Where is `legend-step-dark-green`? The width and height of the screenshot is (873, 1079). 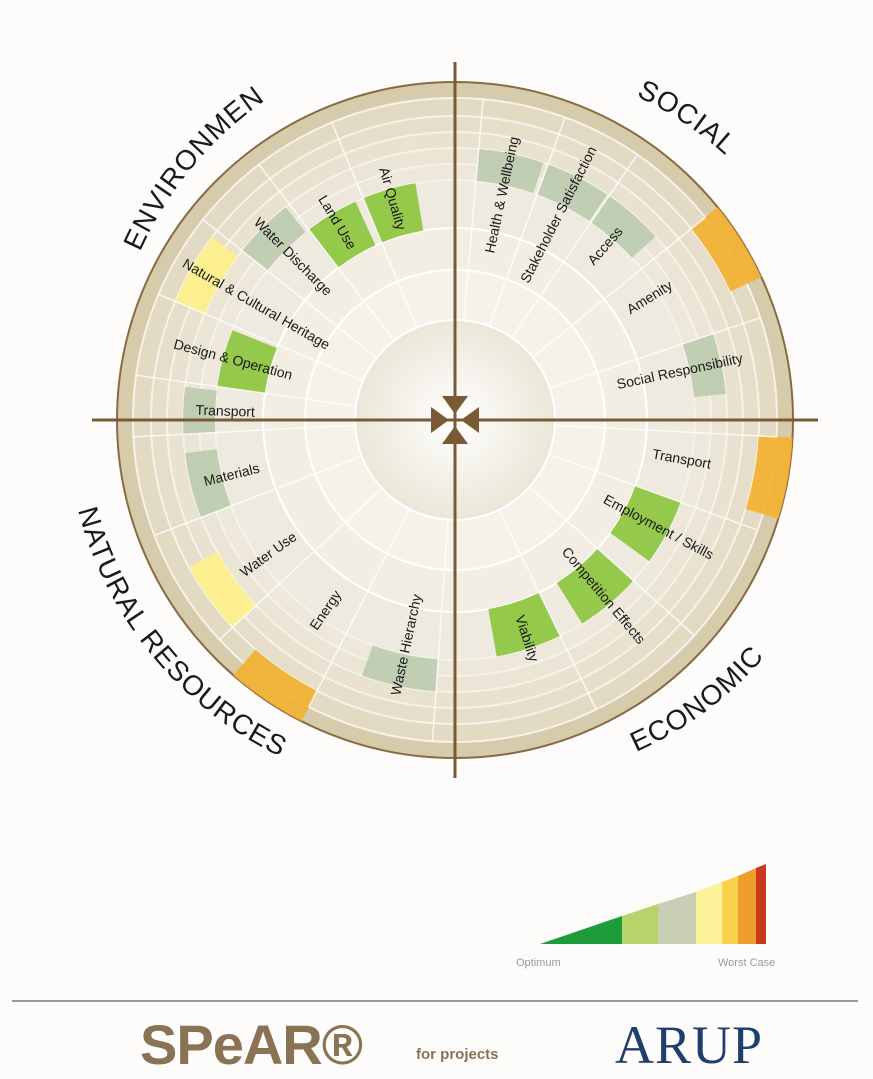 legend-step-dark-green is located at coordinates (581, 930).